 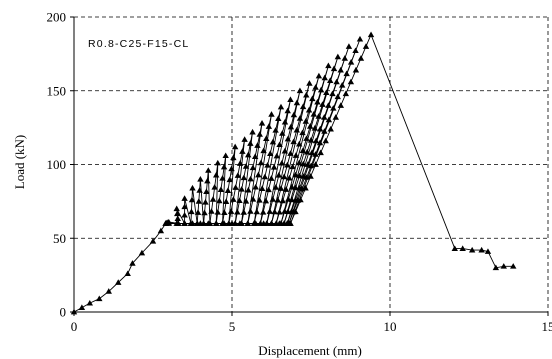 What do you see at coordinates (310, 350) in the screenshot?
I see `x-axis-label: Displacement (mm)` at bounding box center [310, 350].